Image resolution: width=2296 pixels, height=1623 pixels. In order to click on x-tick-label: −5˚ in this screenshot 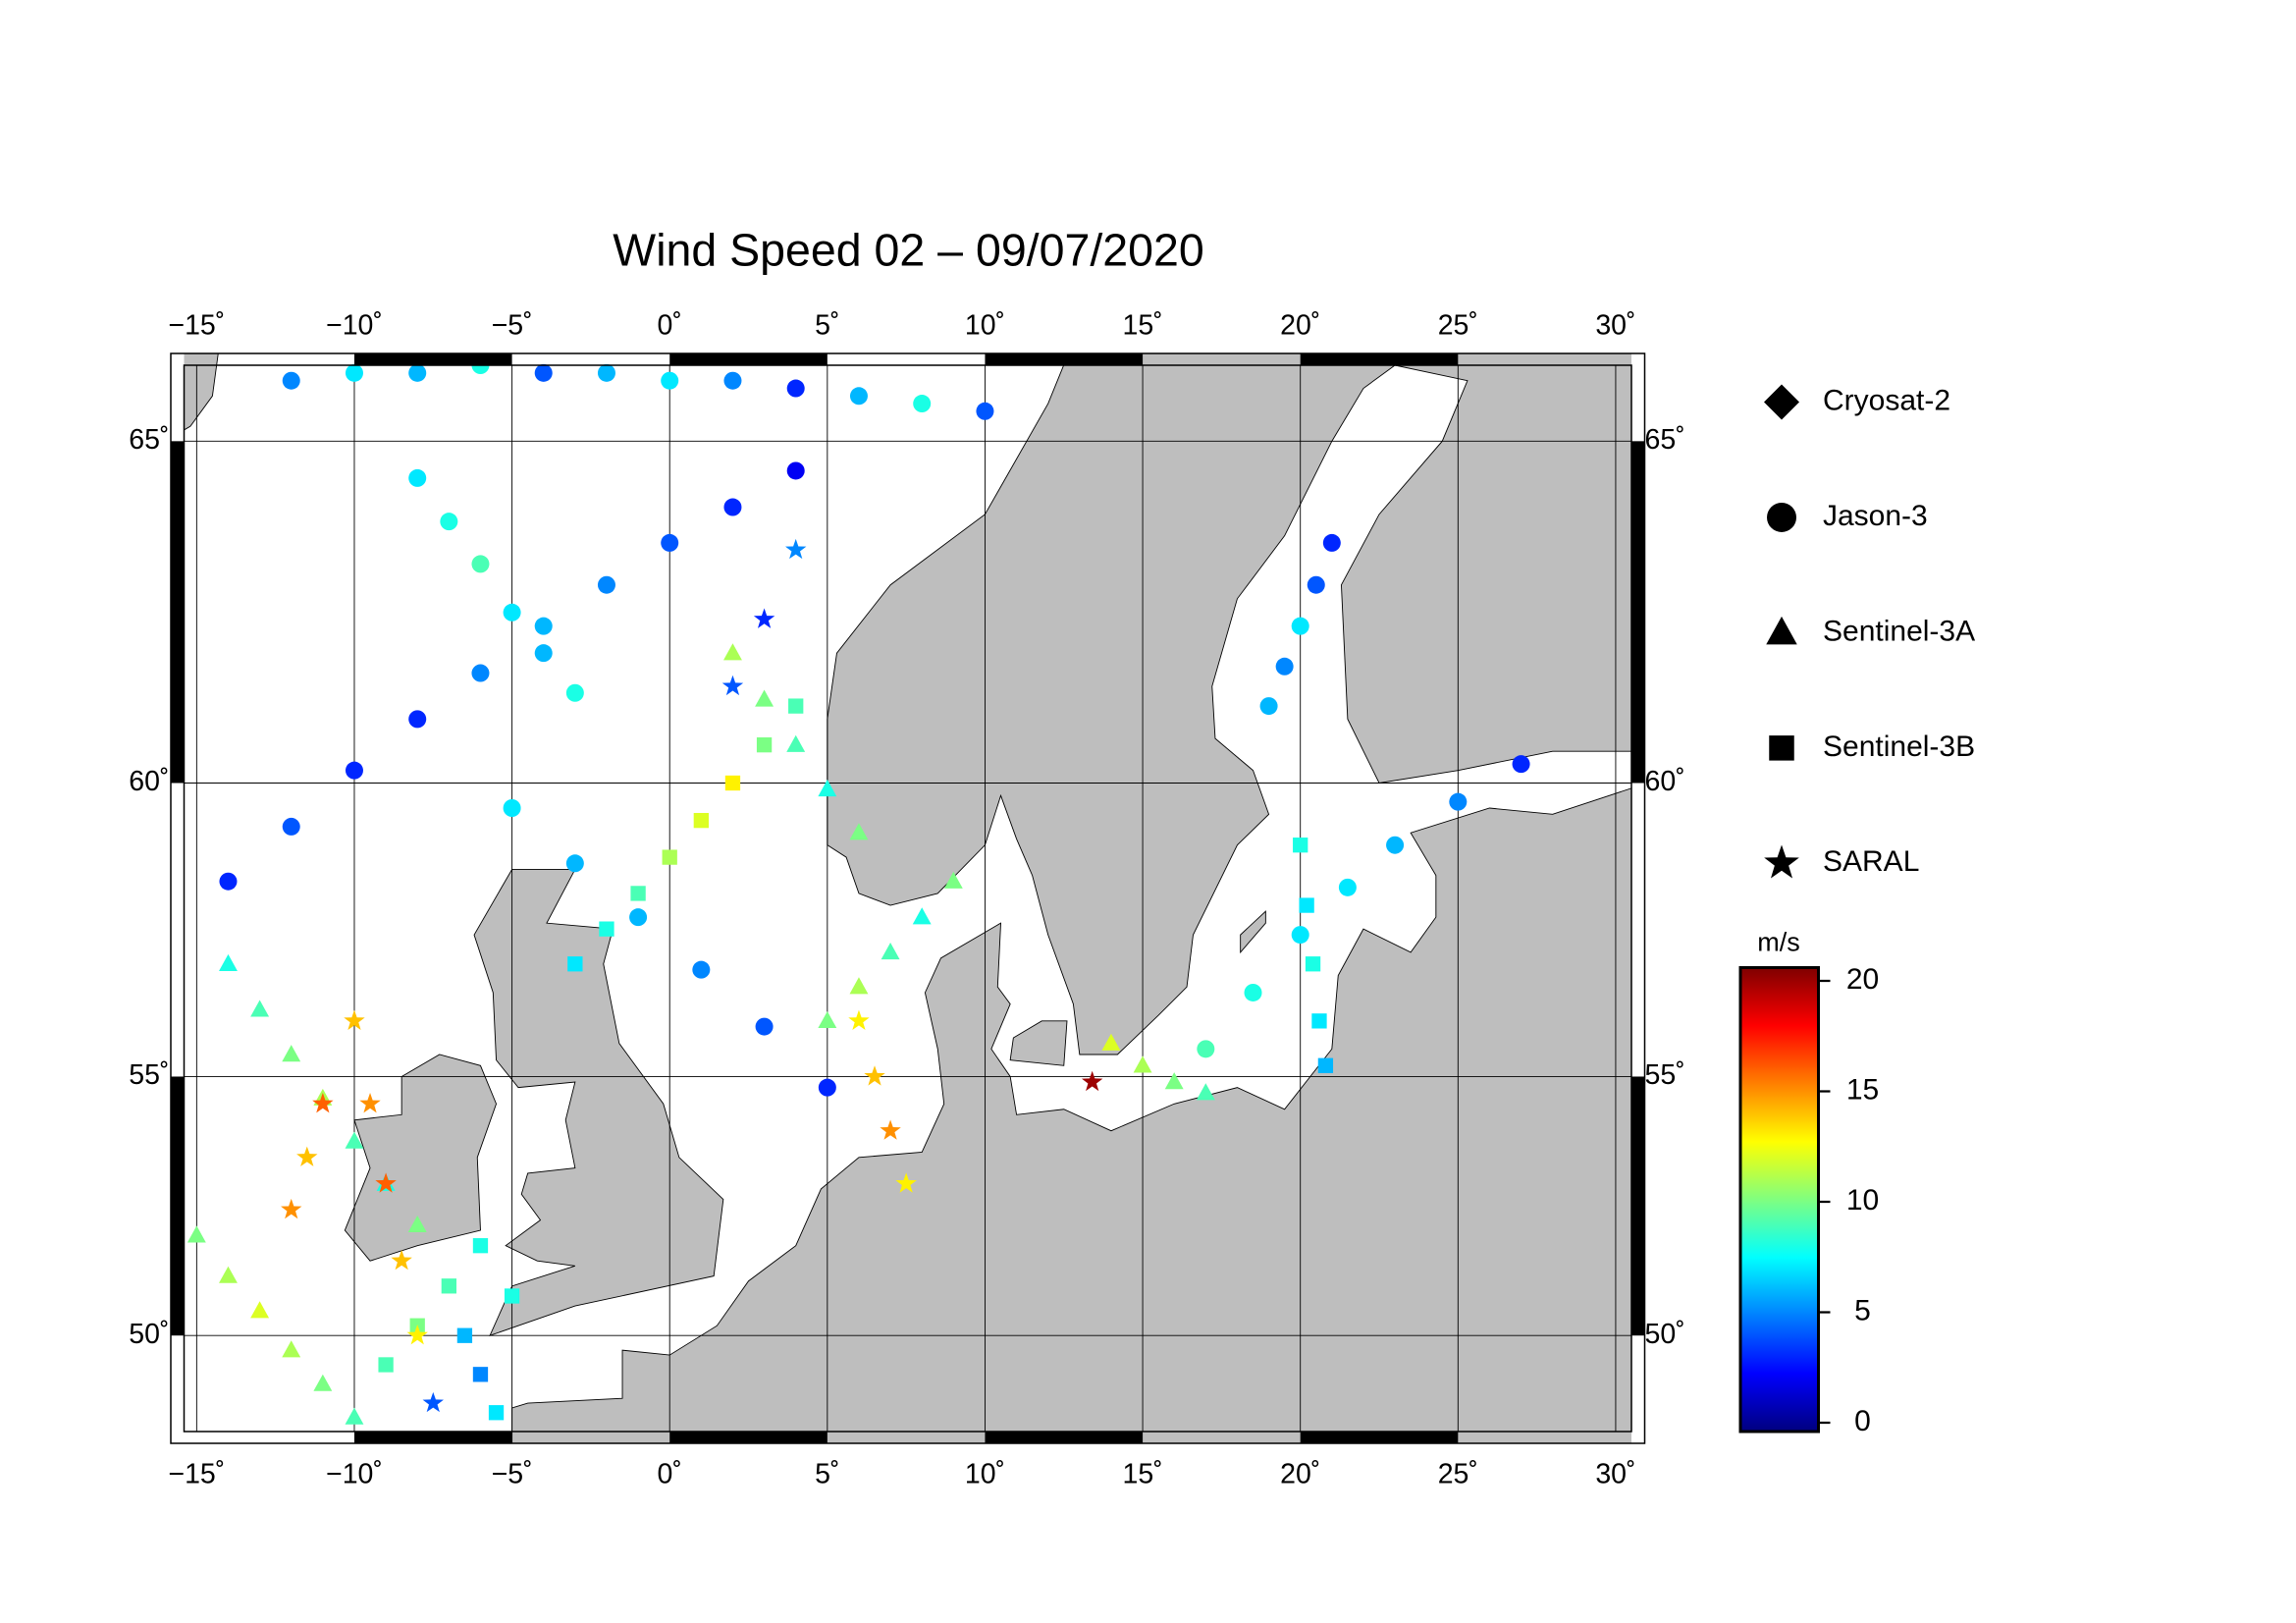, I will do `click(512, 326)`.